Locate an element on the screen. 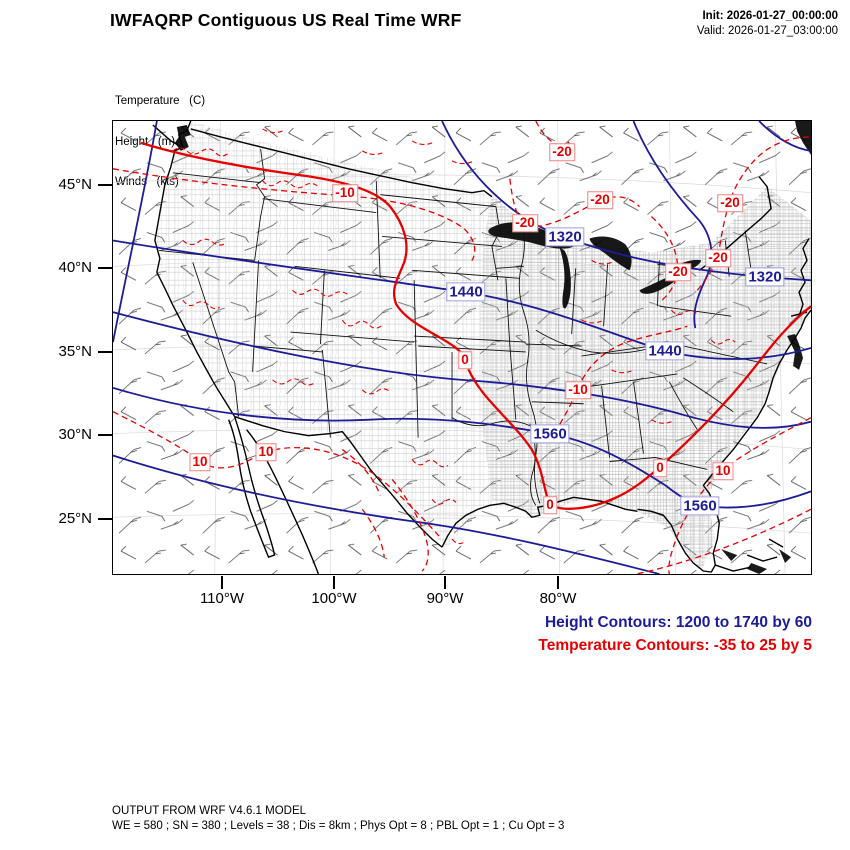 This screenshot has height=850, width=850. x-axis-label: 80°W is located at coordinates (558, 598).